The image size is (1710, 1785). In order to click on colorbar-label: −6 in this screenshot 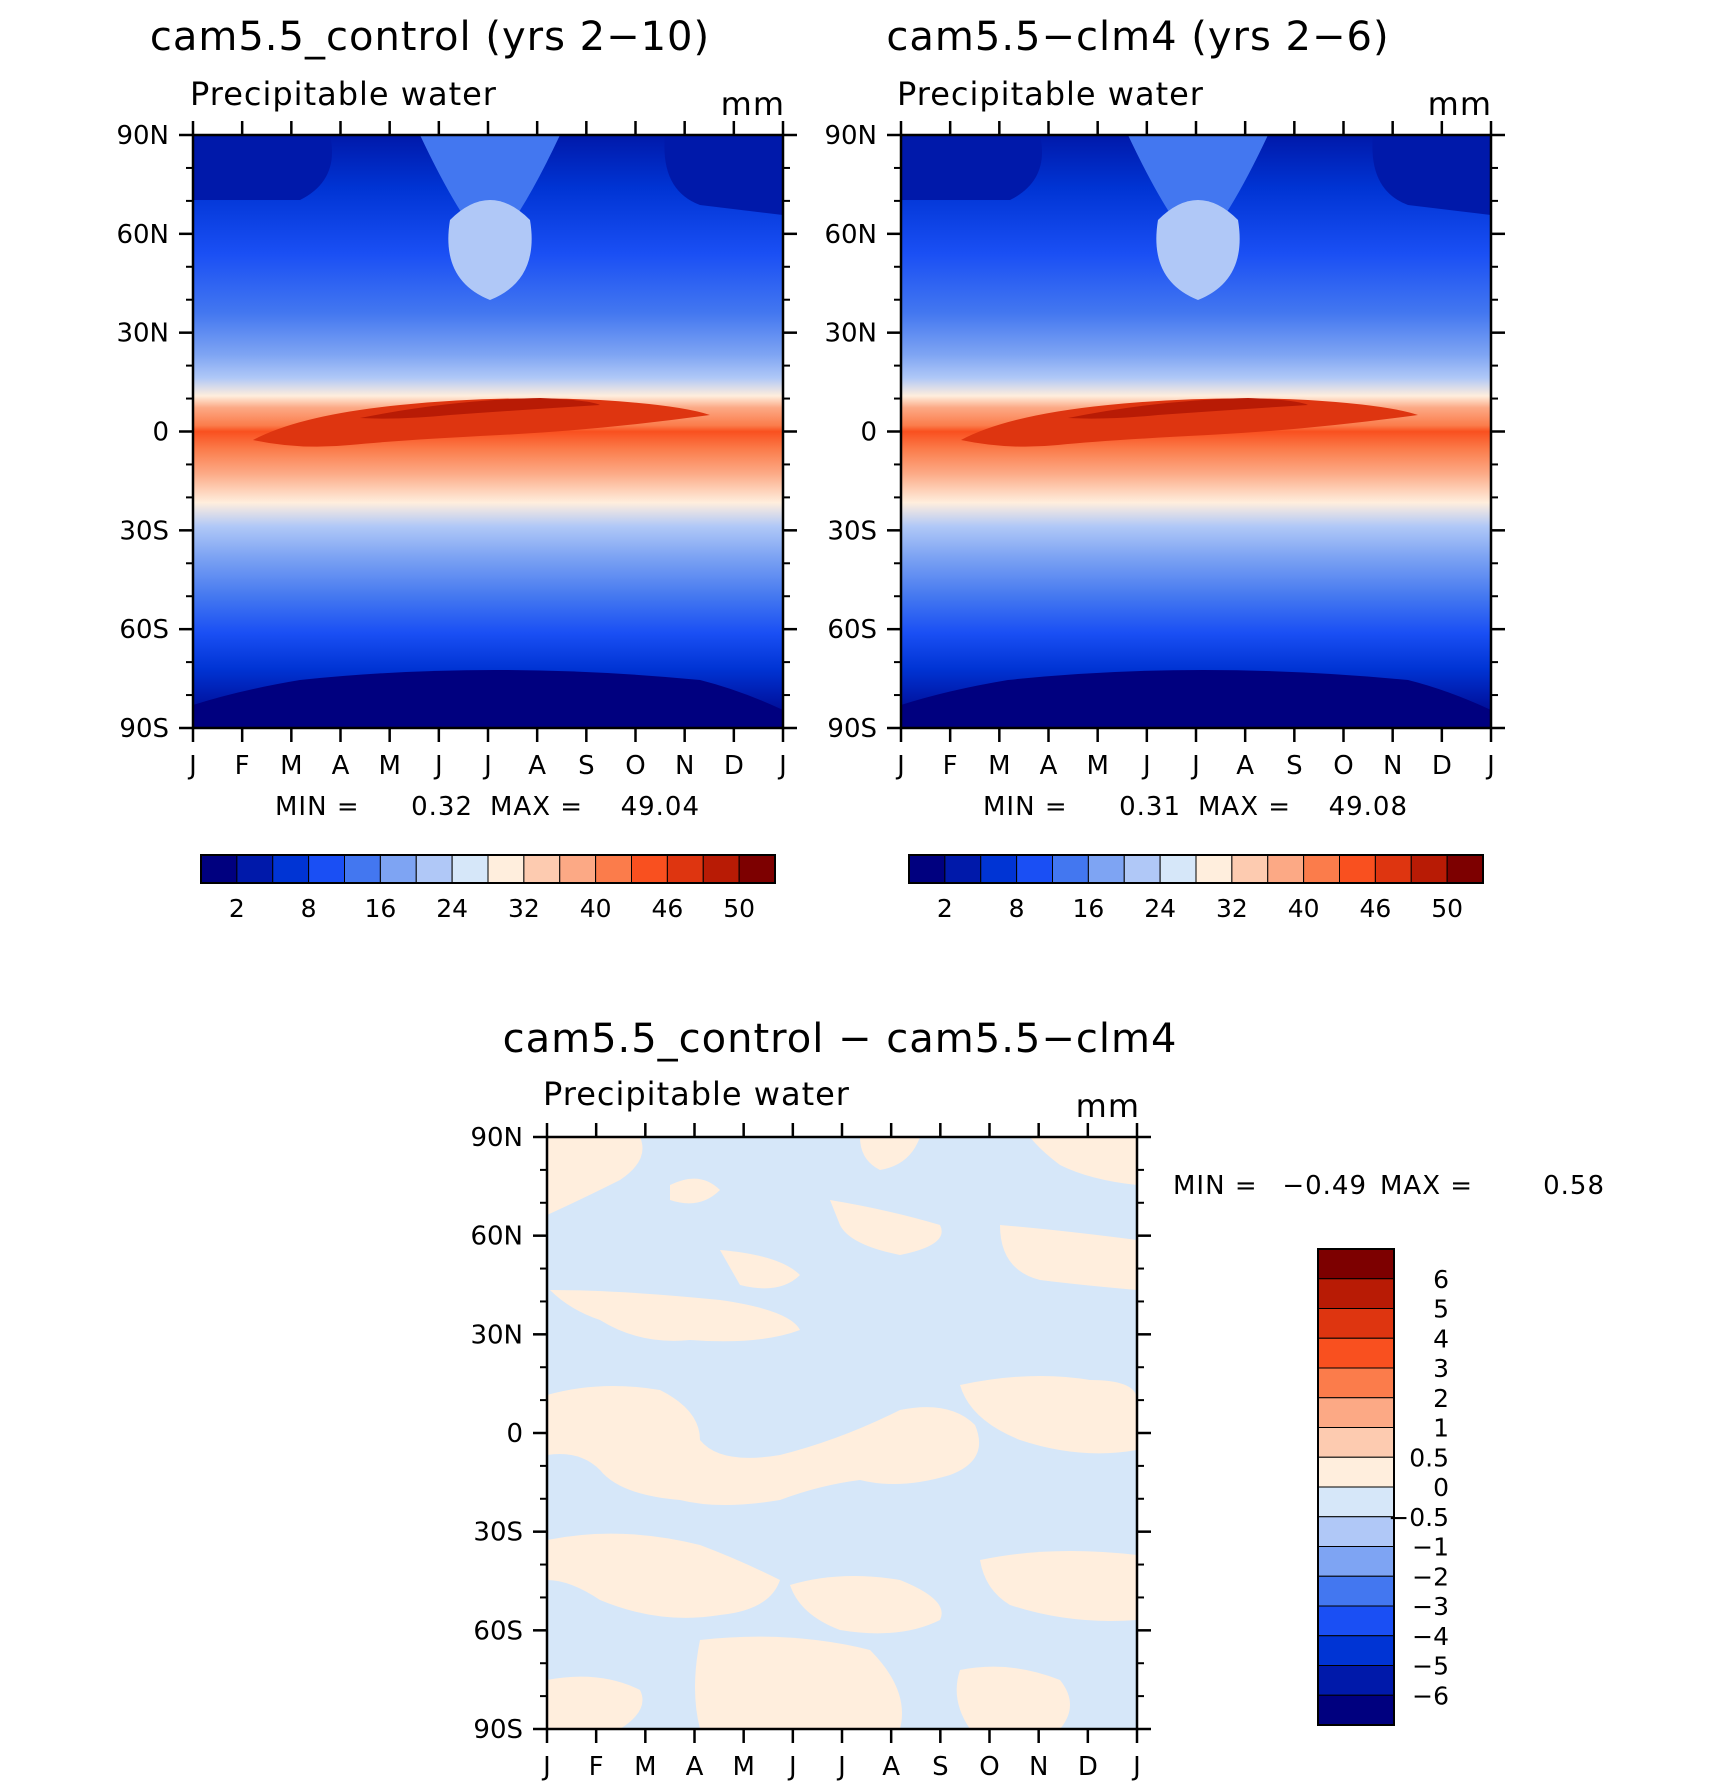, I will do `click(1430, 1695)`.